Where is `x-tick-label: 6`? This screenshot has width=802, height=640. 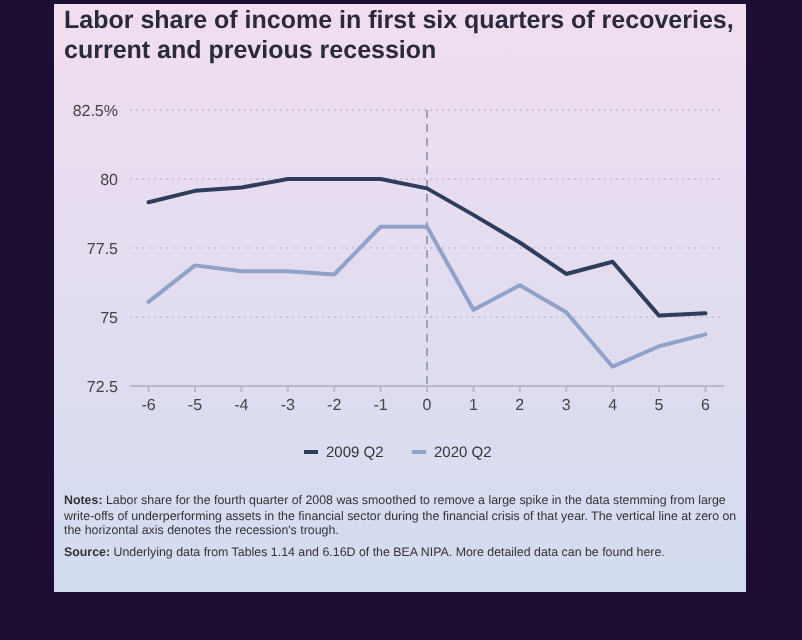
x-tick-label: 6 is located at coordinates (705, 405).